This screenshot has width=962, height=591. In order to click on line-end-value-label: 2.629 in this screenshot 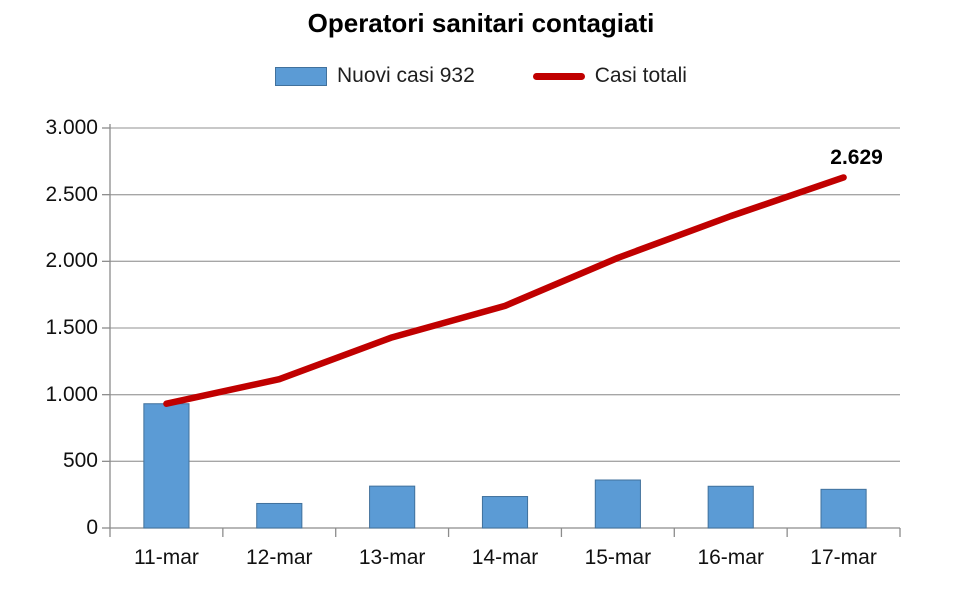, I will do `click(856, 158)`.